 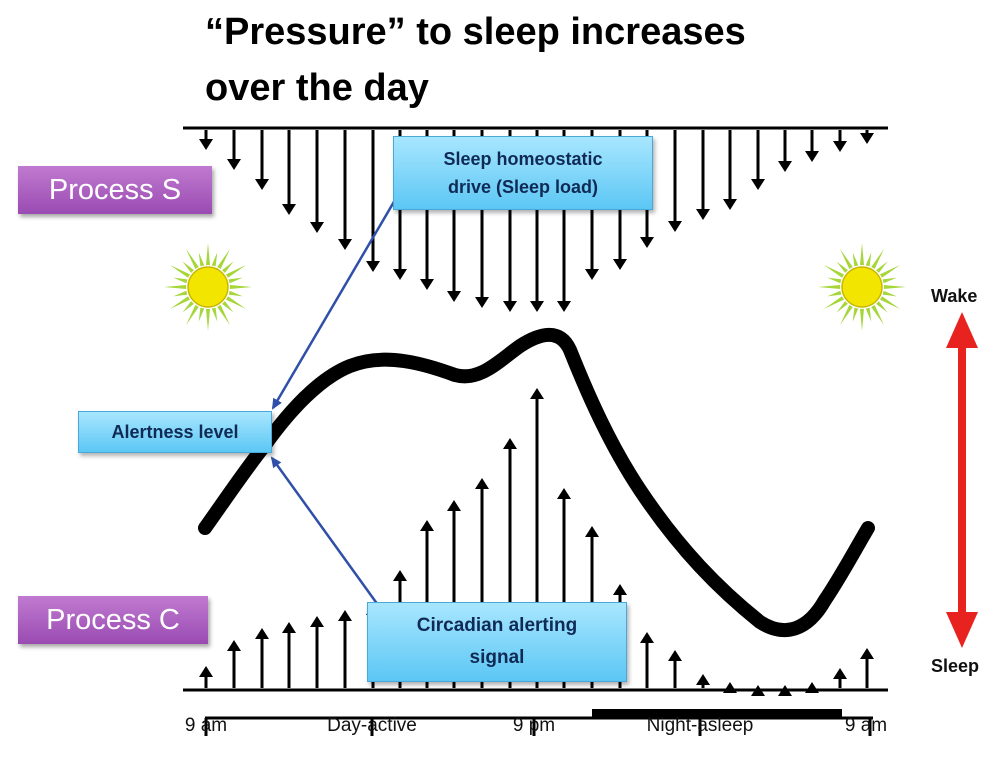 What do you see at coordinates (866, 725) in the screenshot?
I see `tick-label-9am-end: 9 am` at bounding box center [866, 725].